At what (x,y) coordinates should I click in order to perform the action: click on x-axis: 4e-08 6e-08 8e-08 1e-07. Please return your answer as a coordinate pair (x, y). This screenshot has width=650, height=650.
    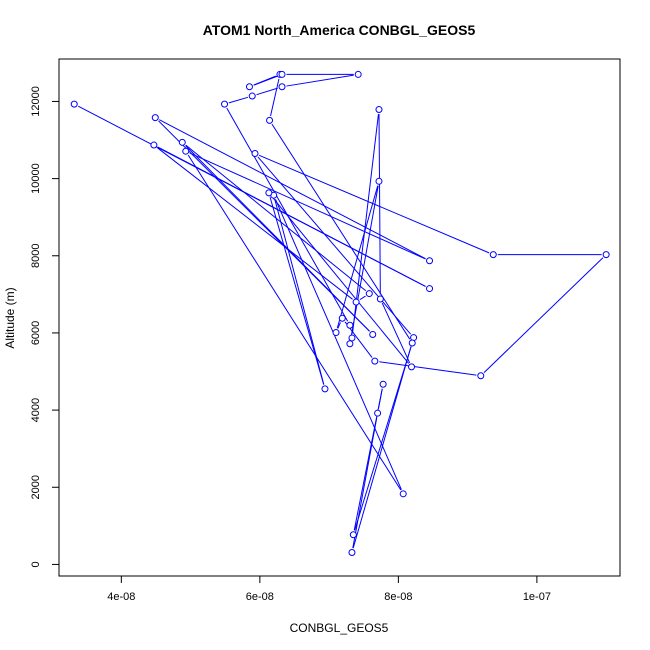
    Looking at the image, I should click on (329, 589).